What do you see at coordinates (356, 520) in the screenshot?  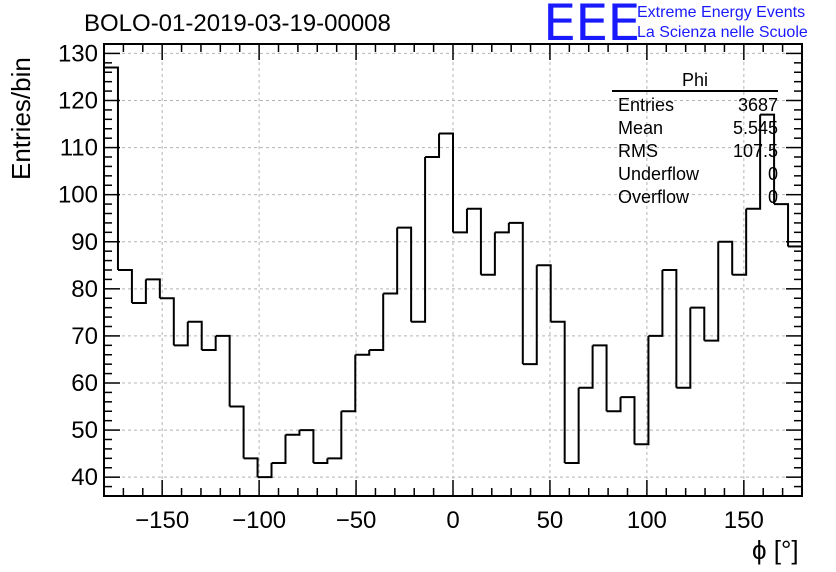 I see `x-tick-label: −50` at bounding box center [356, 520].